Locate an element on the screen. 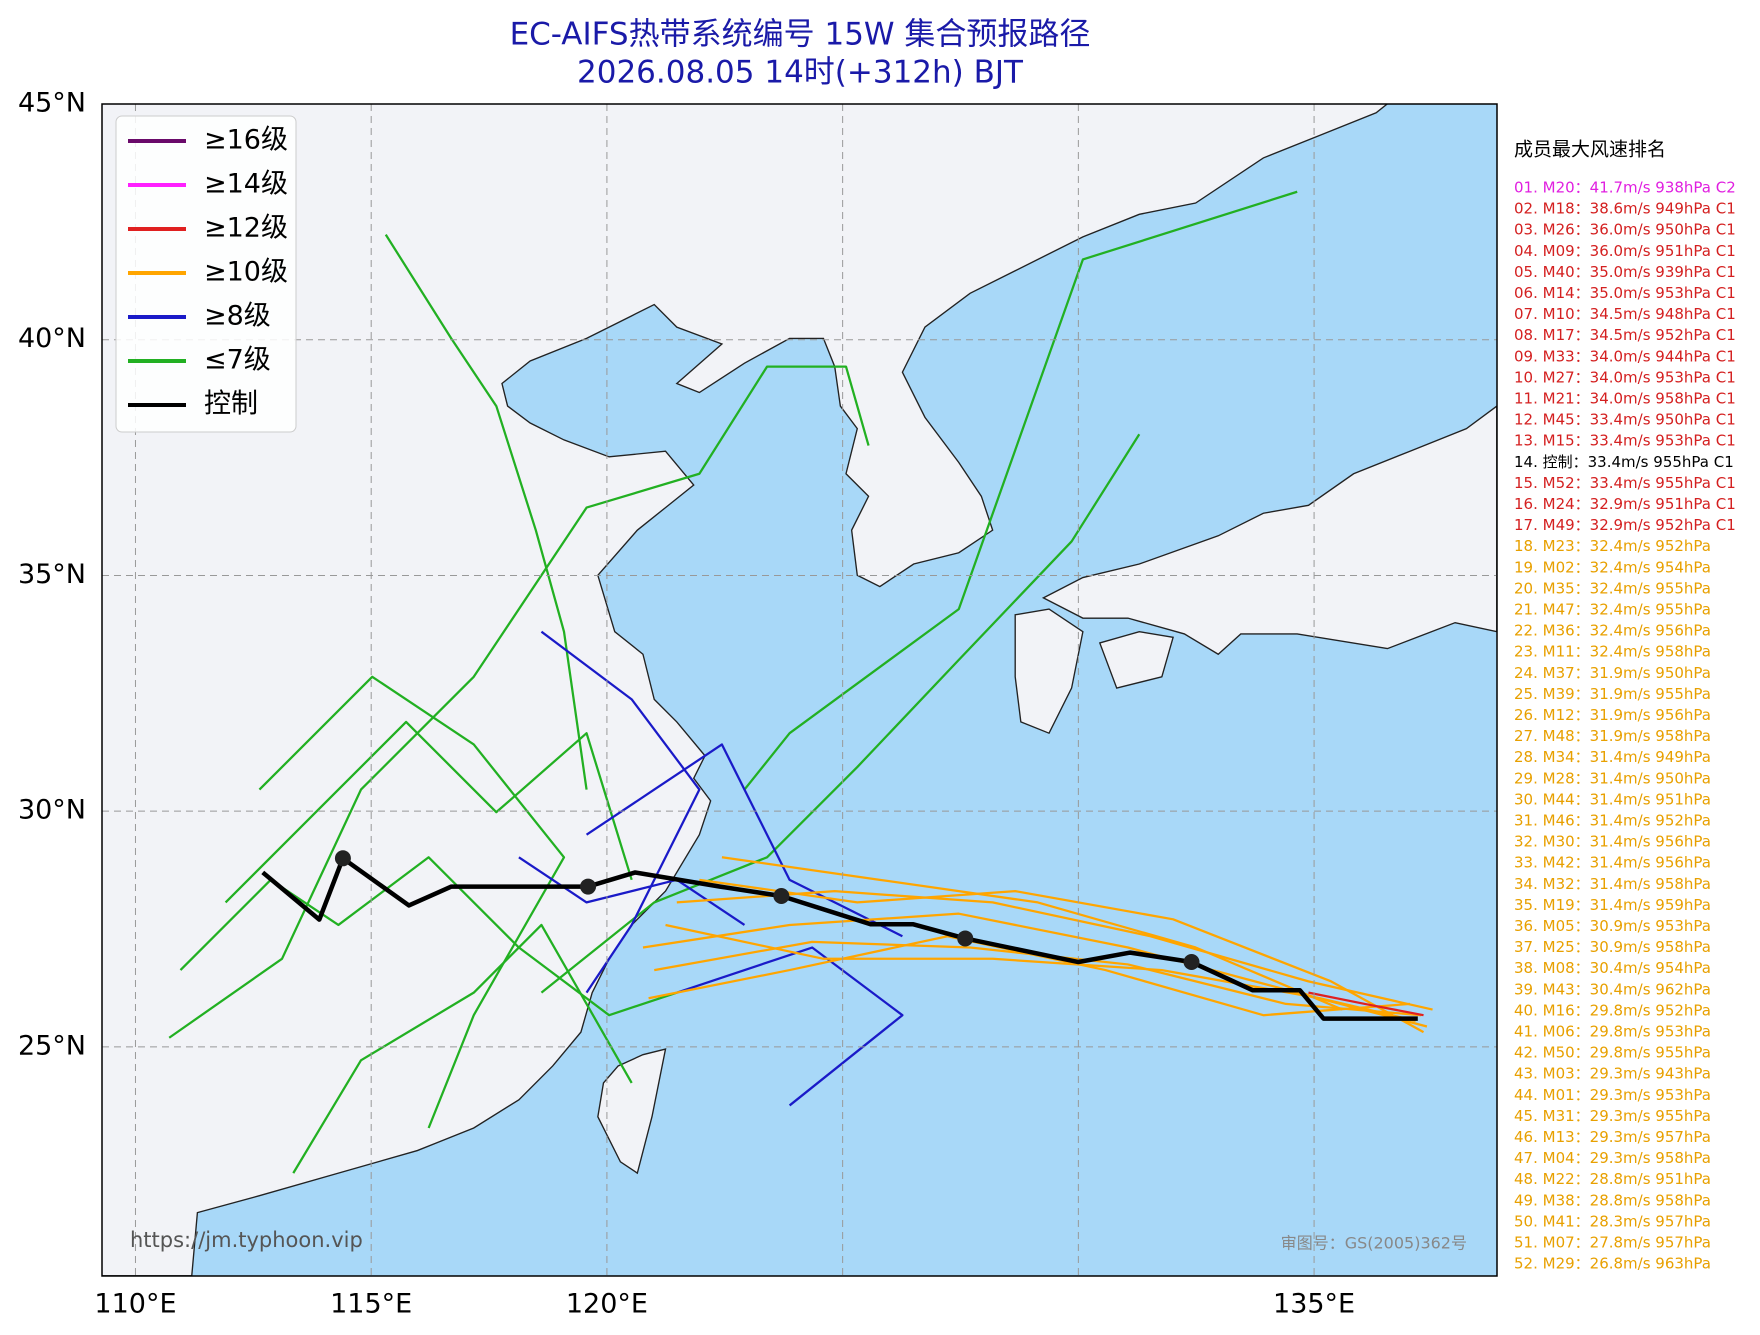 This screenshot has width=1760, height=1335. ranking-item: 35. M19：31.4m/s 959hPa is located at coordinates (1612, 905).